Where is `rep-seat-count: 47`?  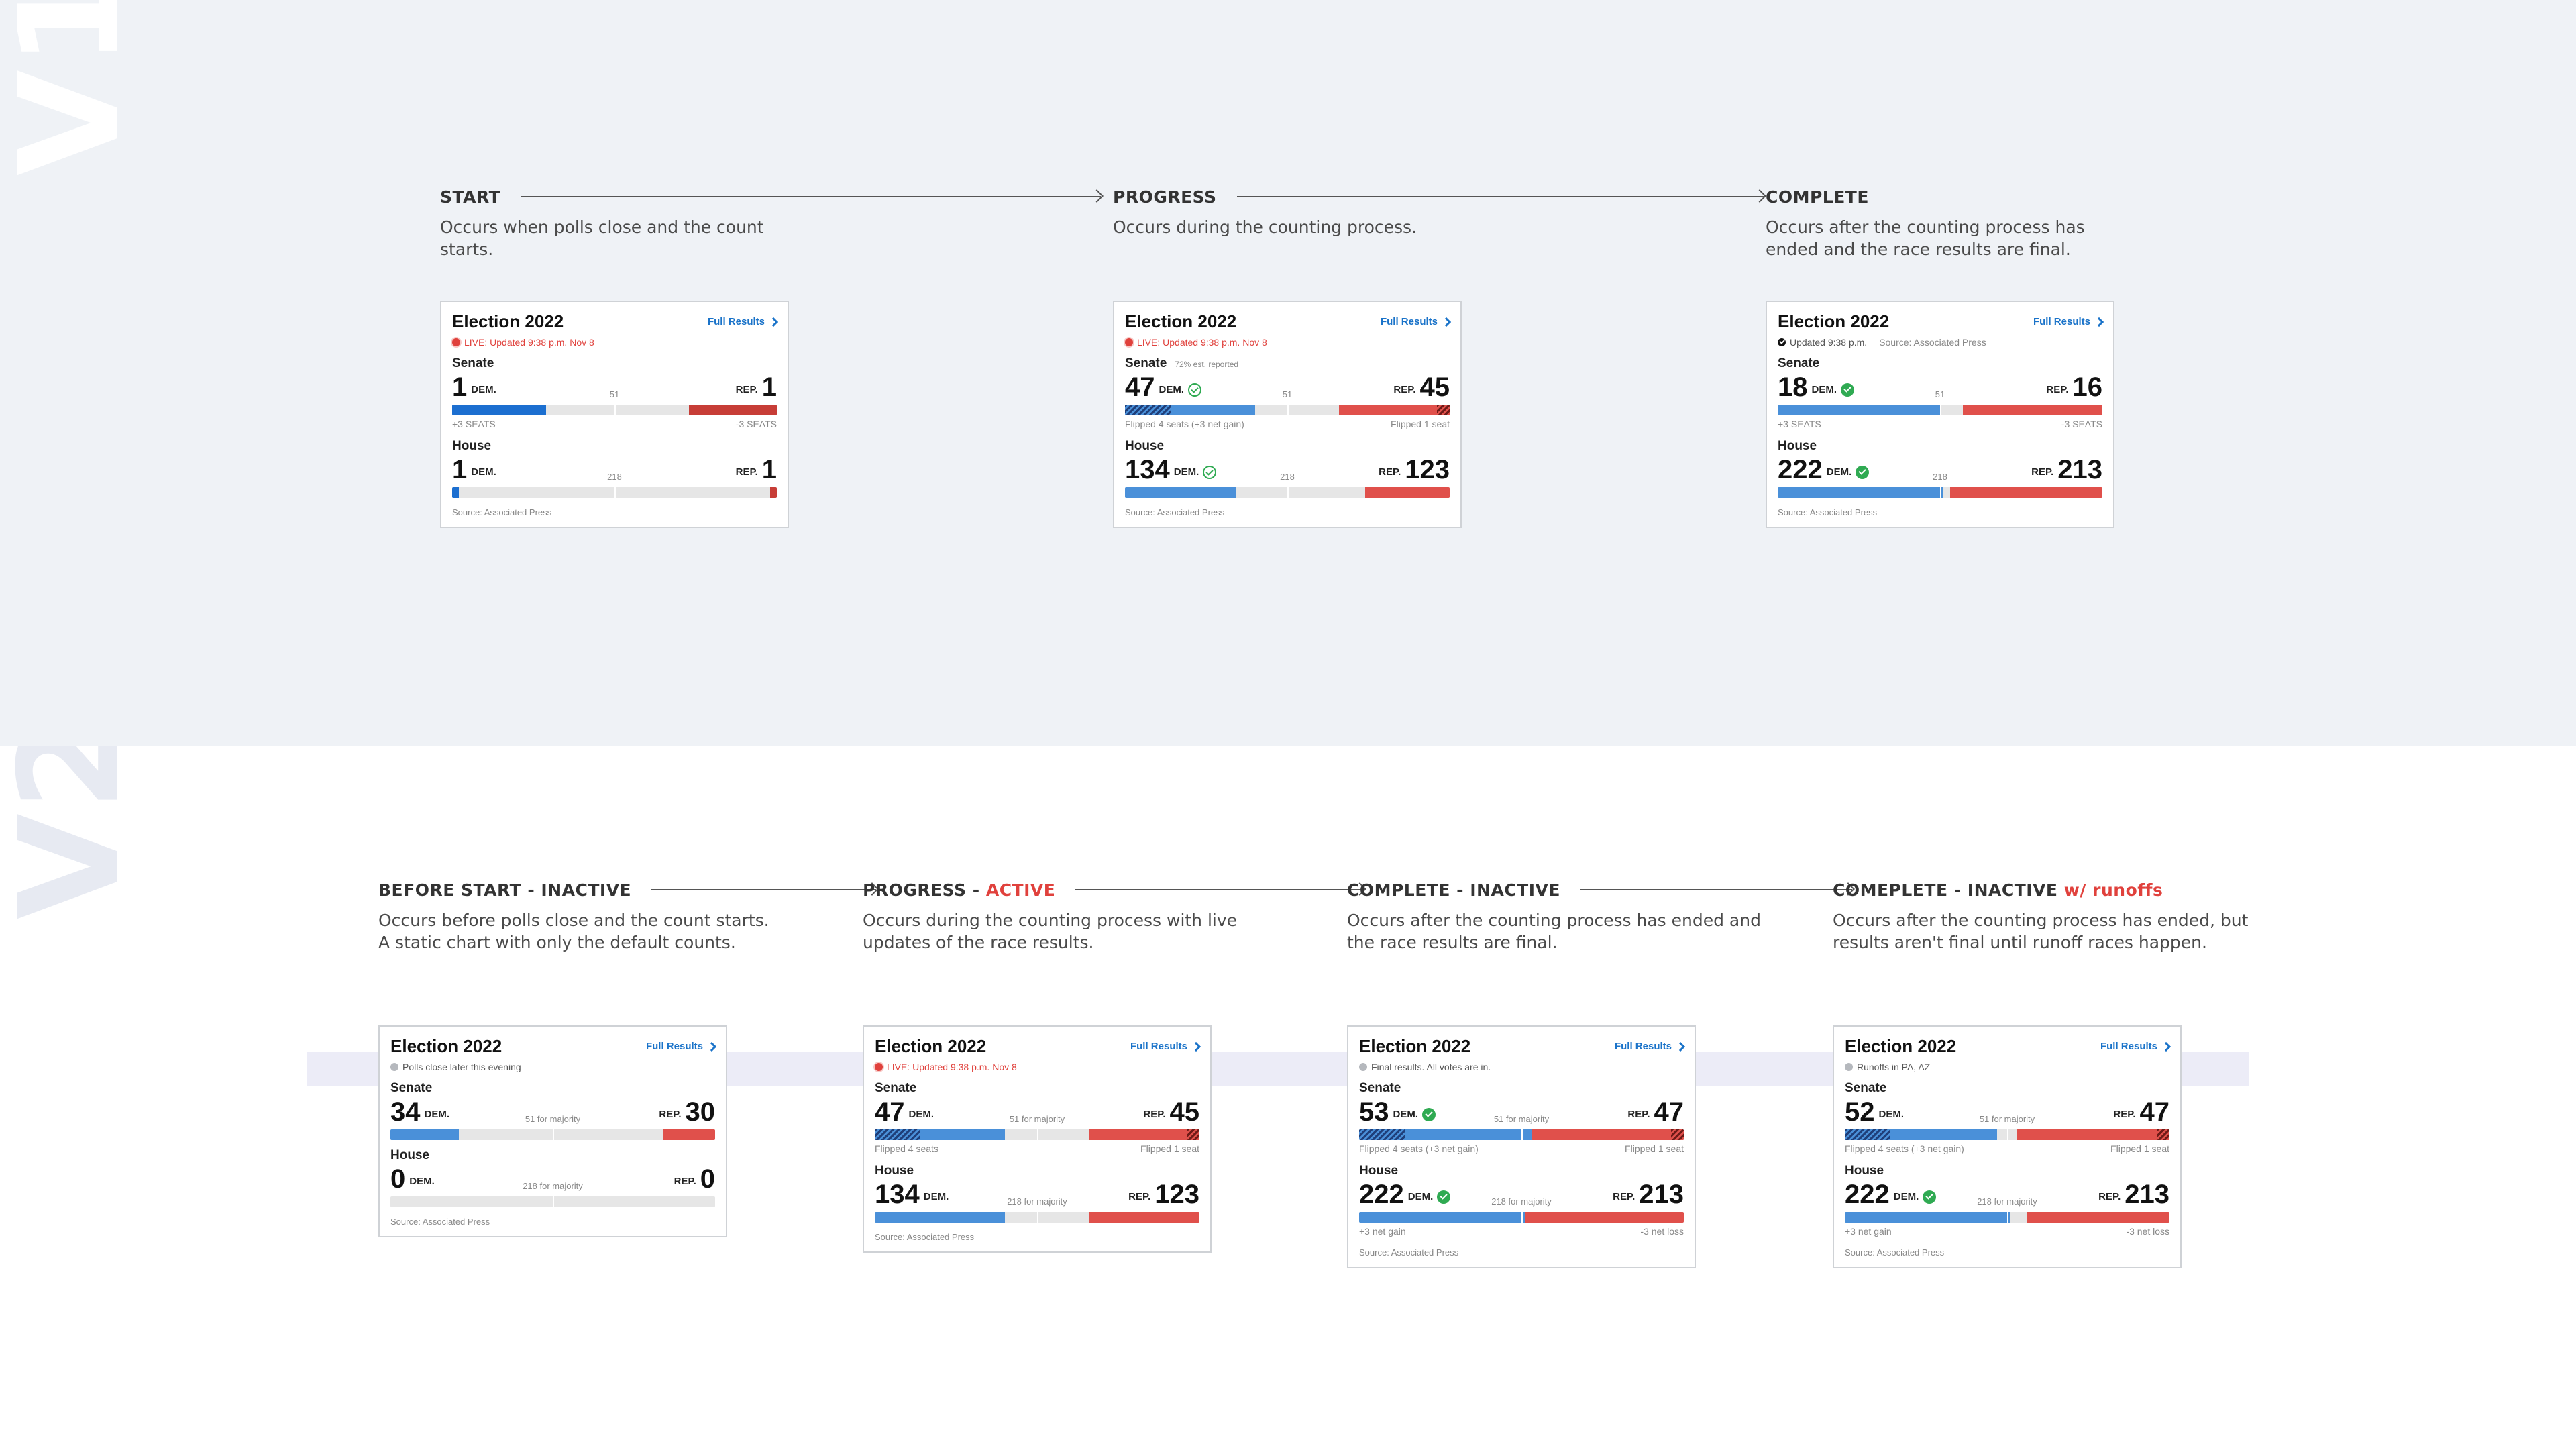 rep-seat-count: 47 is located at coordinates (1669, 1112).